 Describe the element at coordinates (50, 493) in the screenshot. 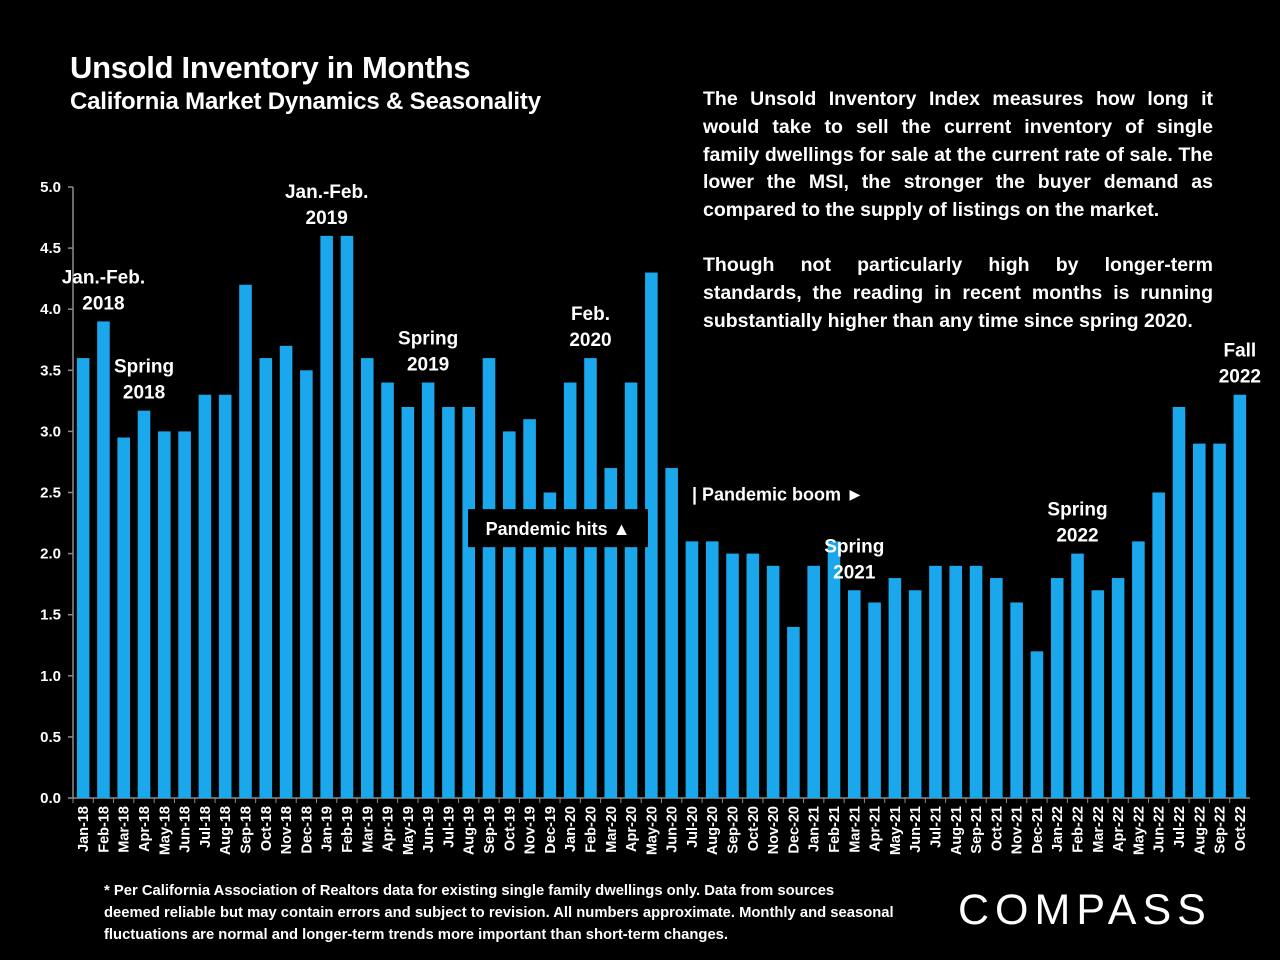

I see `y-tick-label: 2.5` at that location.